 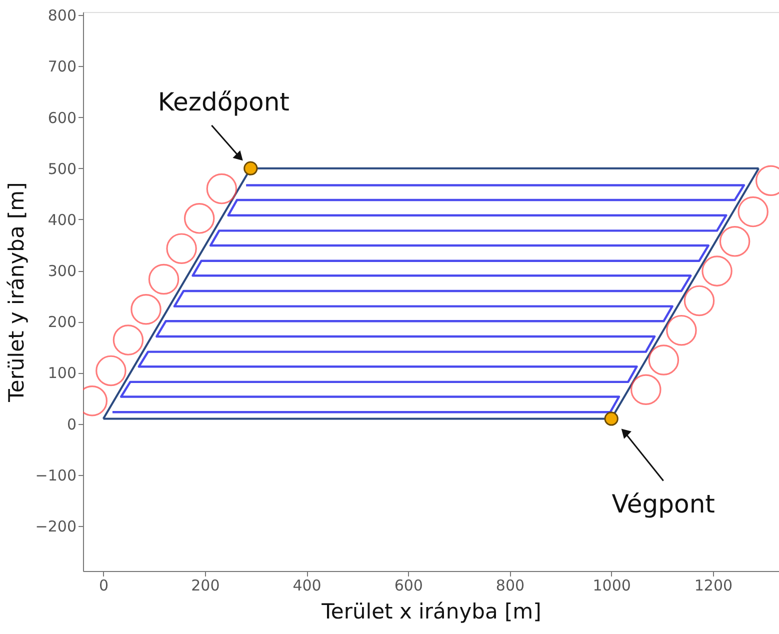 What do you see at coordinates (16, 292) in the screenshot?
I see `y-axis-title: Terület y irányba [m]` at bounding box center [16, 292].